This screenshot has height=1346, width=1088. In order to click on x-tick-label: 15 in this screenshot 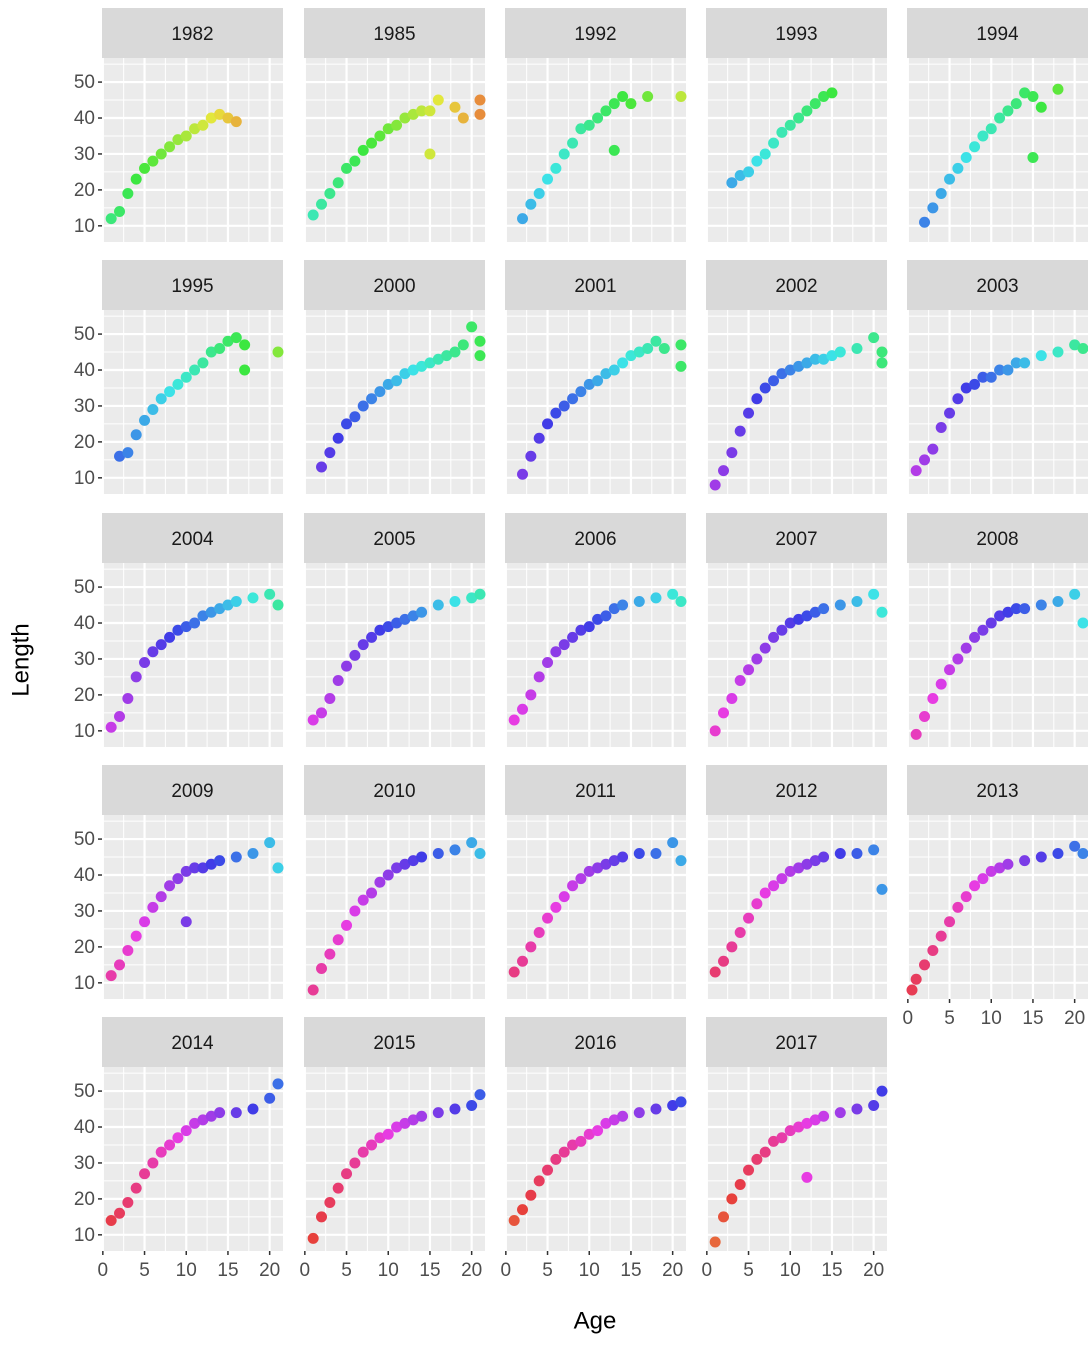, I will do `click(630, 1270)`.